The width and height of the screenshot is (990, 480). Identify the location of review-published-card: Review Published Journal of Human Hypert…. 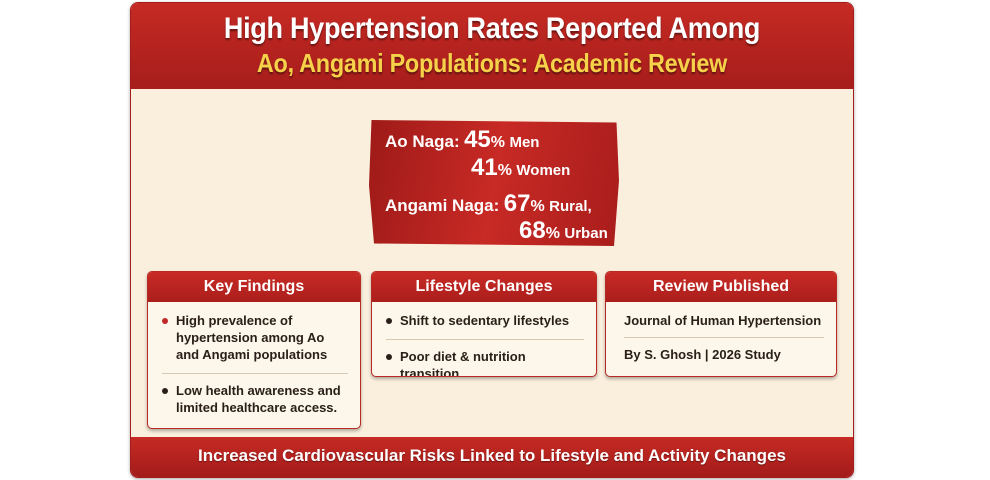
(721, 324).